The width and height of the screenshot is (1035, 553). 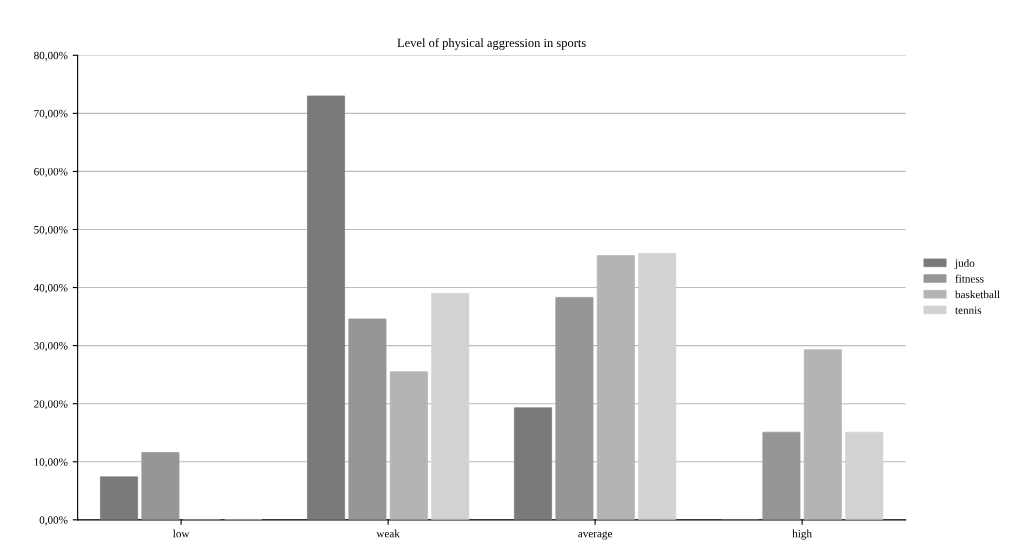 I want to click on chart-title: Level of physical aggression in sports, so click(x=491, y=44).